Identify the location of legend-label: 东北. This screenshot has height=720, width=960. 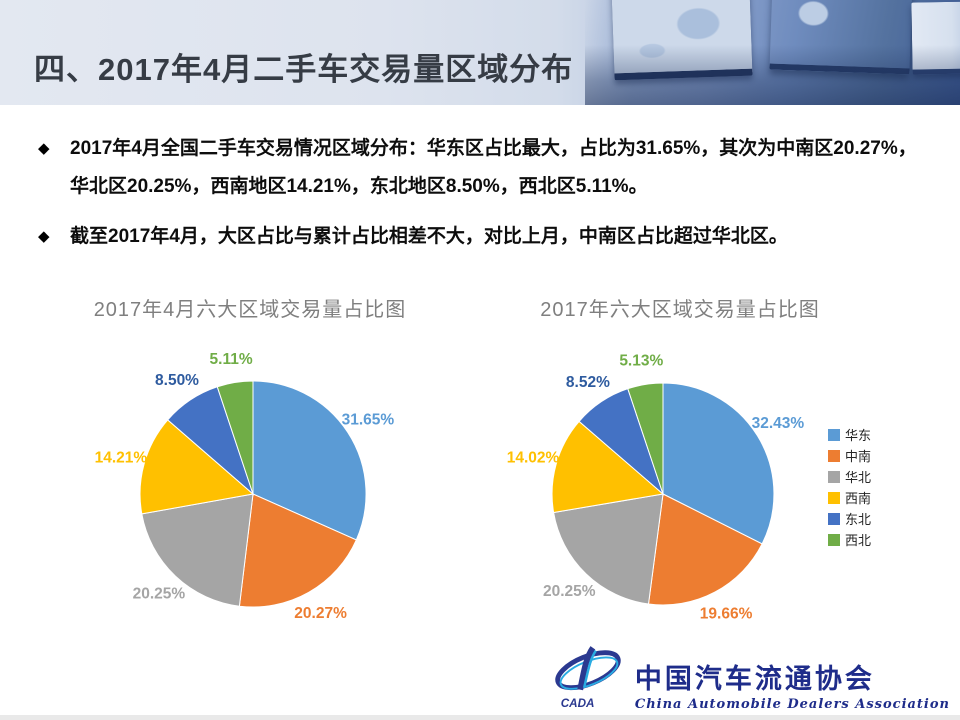
(858, 519).